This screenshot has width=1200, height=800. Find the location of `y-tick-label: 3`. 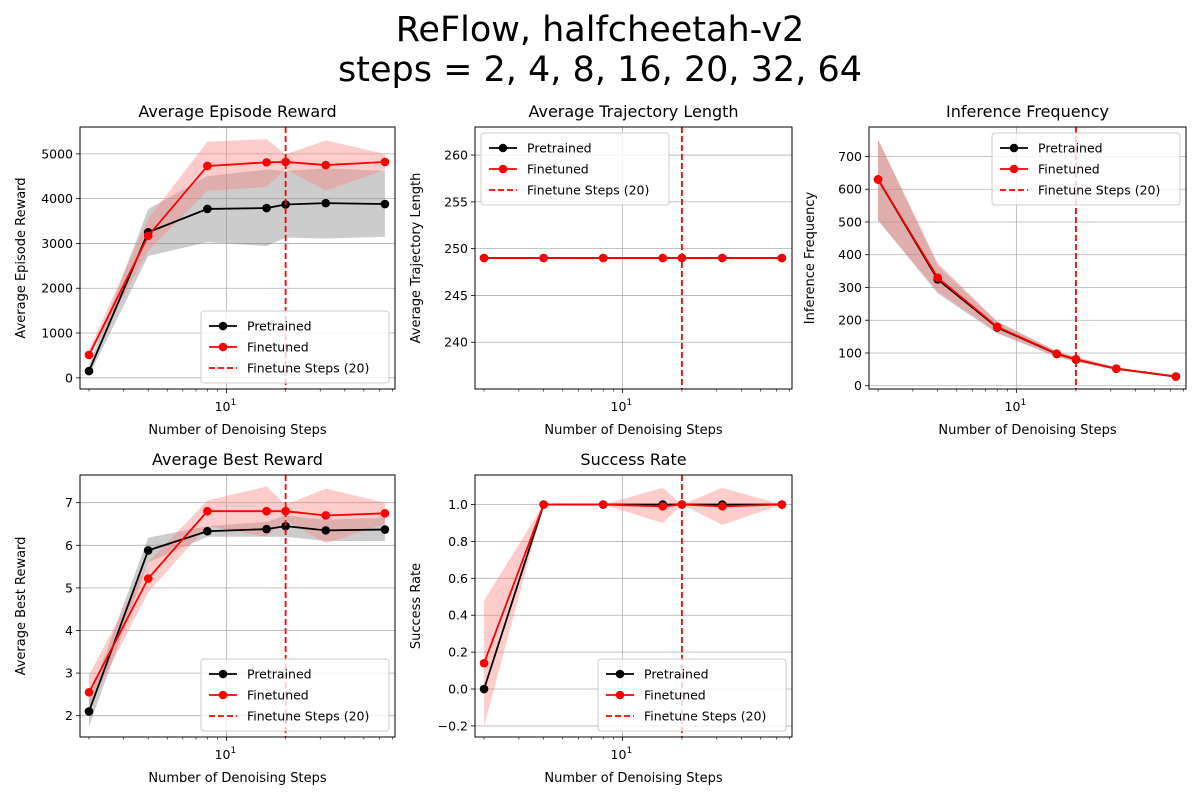

y-tick-label: 3 is located at coordinates (69, 673).